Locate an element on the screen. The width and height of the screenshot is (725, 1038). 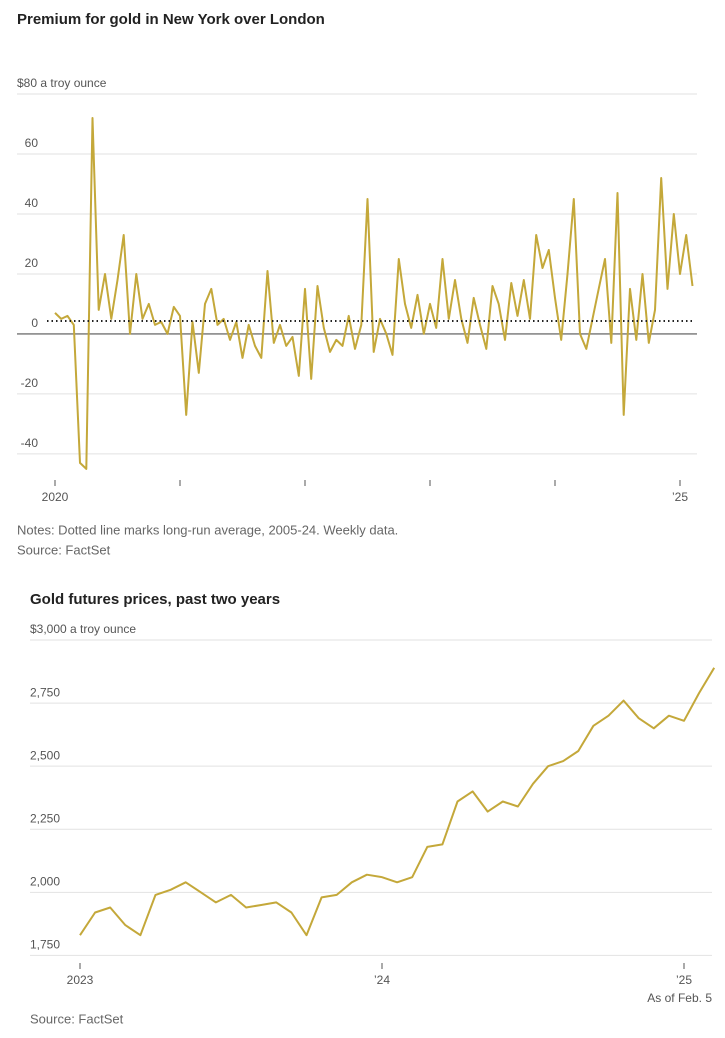
y-tick-label: 0 is located at coordinates (34, 323).